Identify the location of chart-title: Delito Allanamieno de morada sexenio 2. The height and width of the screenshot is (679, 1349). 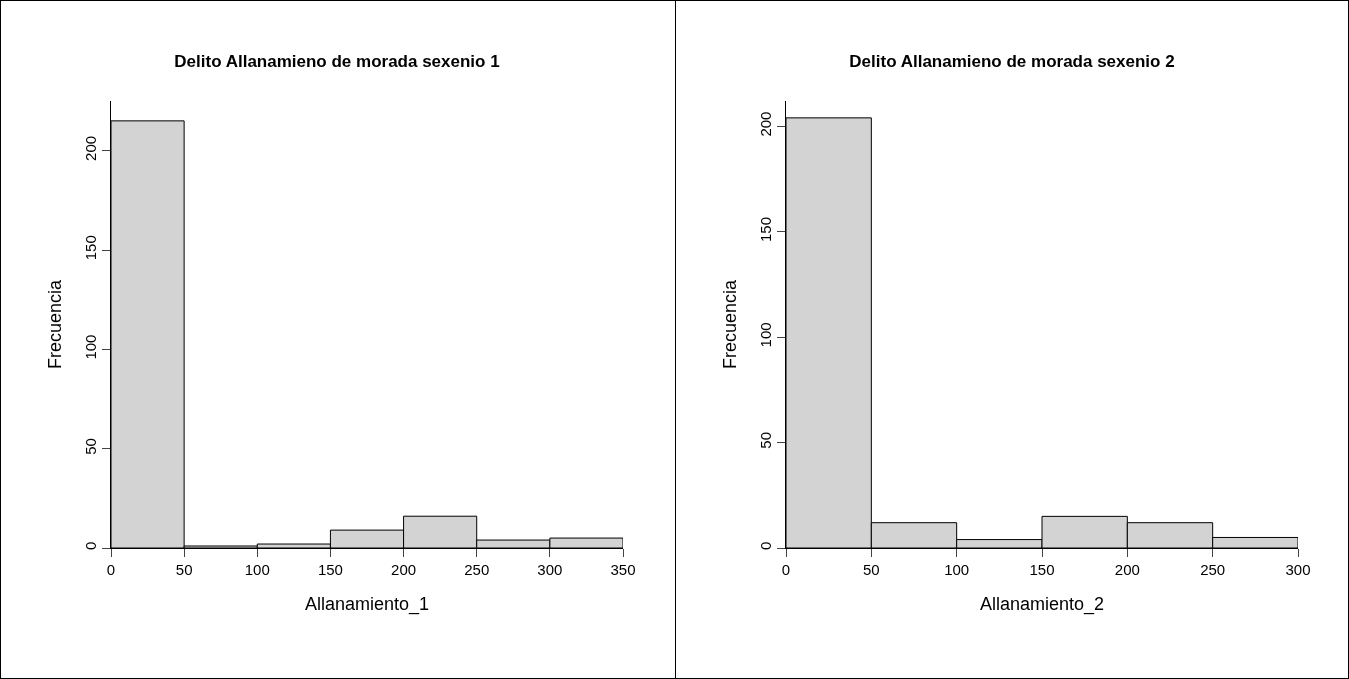
(1011, 62).